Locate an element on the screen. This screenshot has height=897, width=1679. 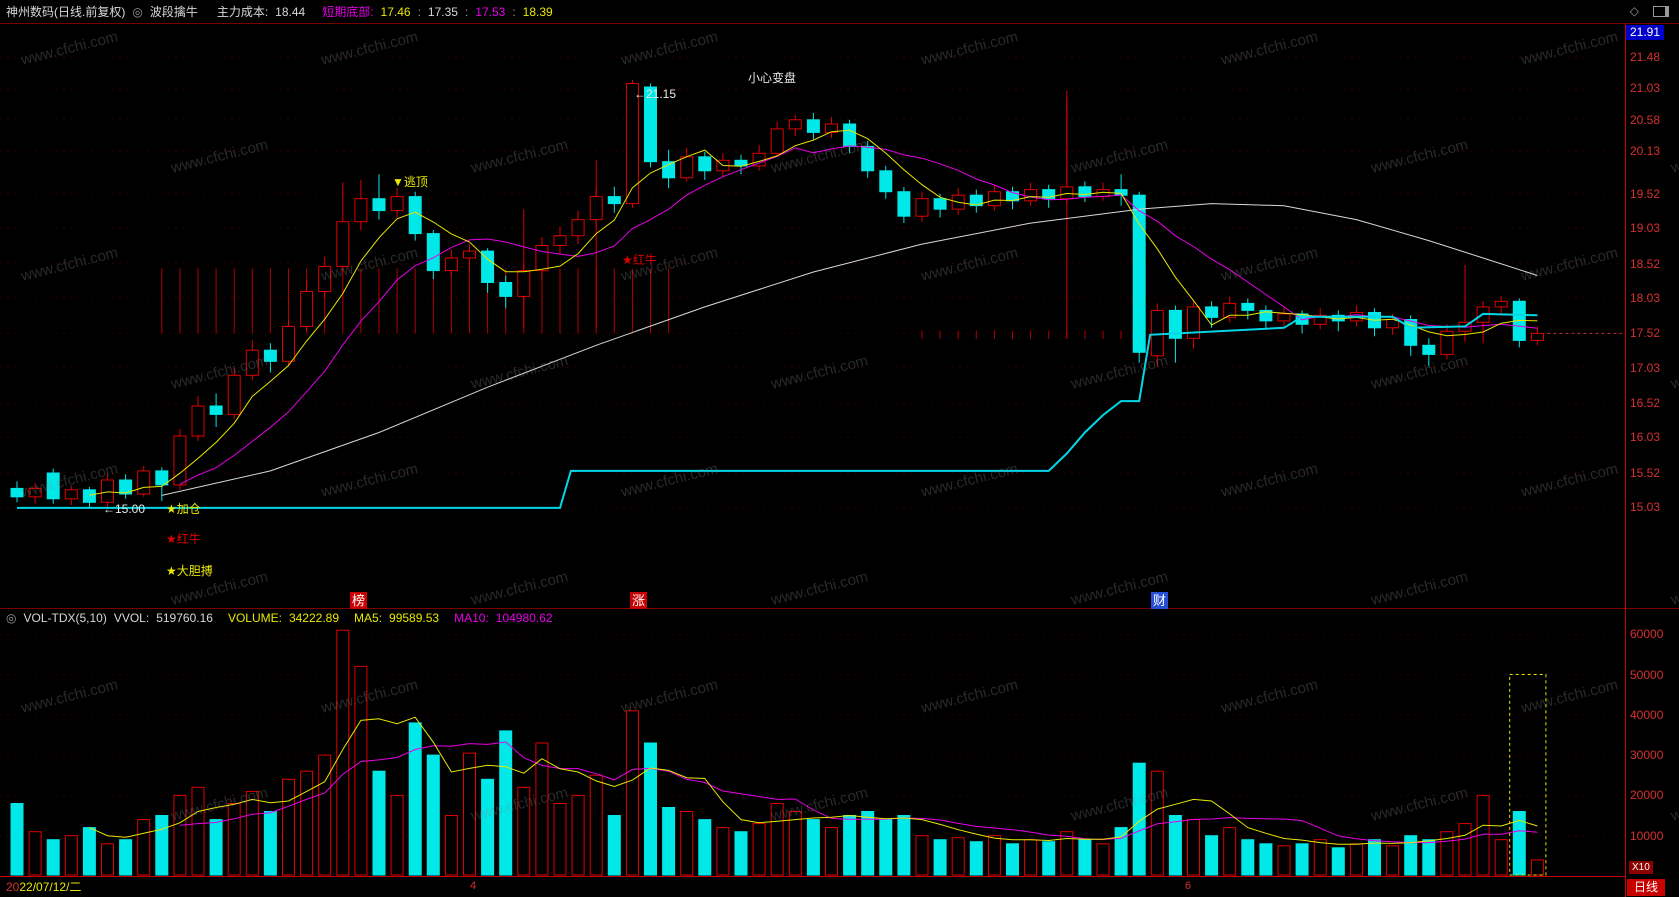
vol-ma5-value: 99589.53 is located at coordinates (414, 618).